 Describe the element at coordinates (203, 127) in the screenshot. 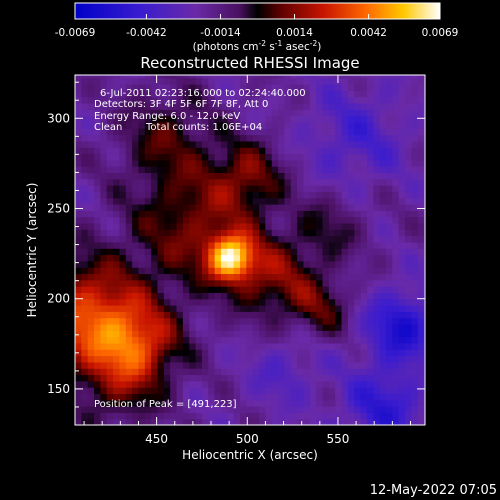

I see `annotation-counts: Total counts: 1.06E+04` at that location.